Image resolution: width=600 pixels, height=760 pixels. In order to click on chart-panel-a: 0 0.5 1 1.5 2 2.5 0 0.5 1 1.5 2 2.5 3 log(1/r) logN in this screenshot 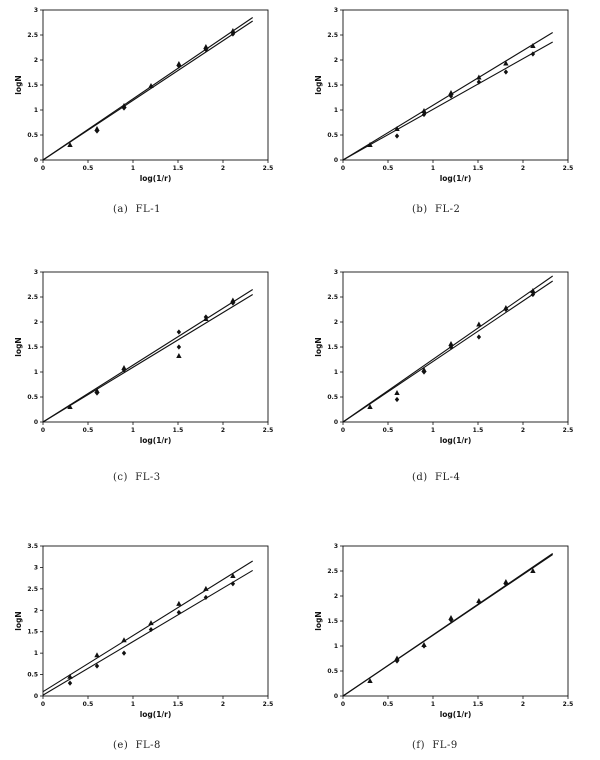, I will do `click(140, 92)`.